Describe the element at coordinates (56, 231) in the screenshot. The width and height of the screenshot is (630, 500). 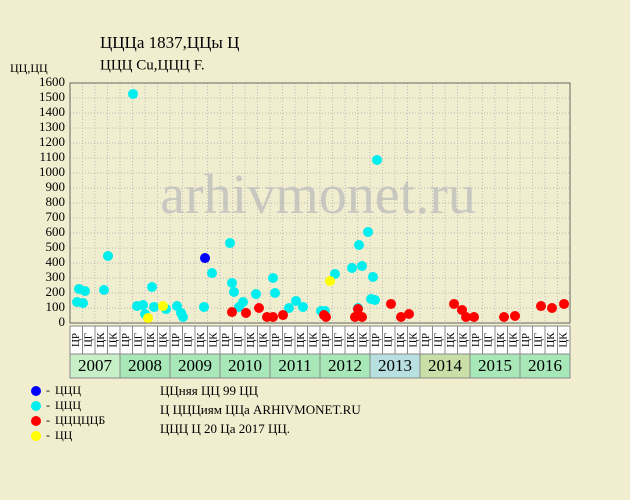
I see `y-tick-label: 600` at that location.